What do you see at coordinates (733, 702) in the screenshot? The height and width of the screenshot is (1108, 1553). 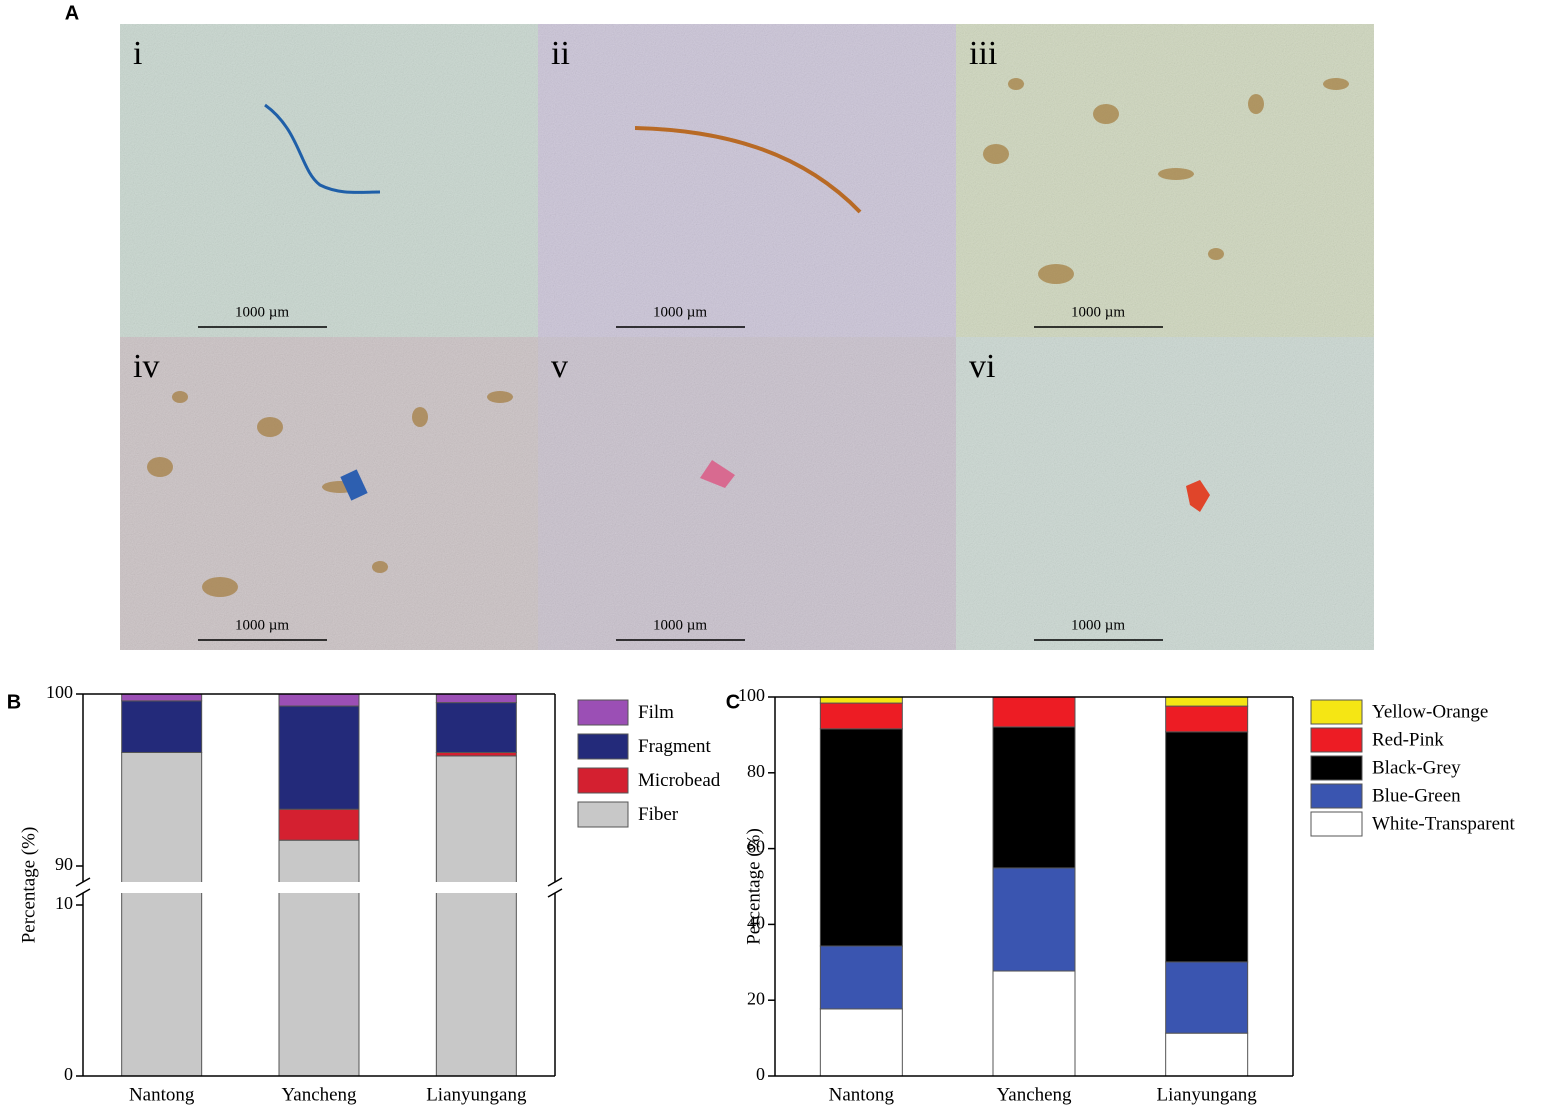 I see `panel-label: C` at bounding box center [733, 702].